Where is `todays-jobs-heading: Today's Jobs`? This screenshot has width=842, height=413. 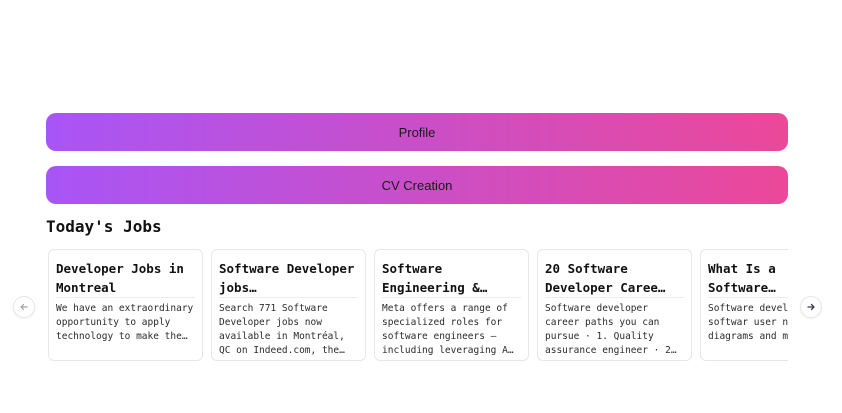
todays-jobs-heading: Today's Jobs is located at coordinates (104, 226).